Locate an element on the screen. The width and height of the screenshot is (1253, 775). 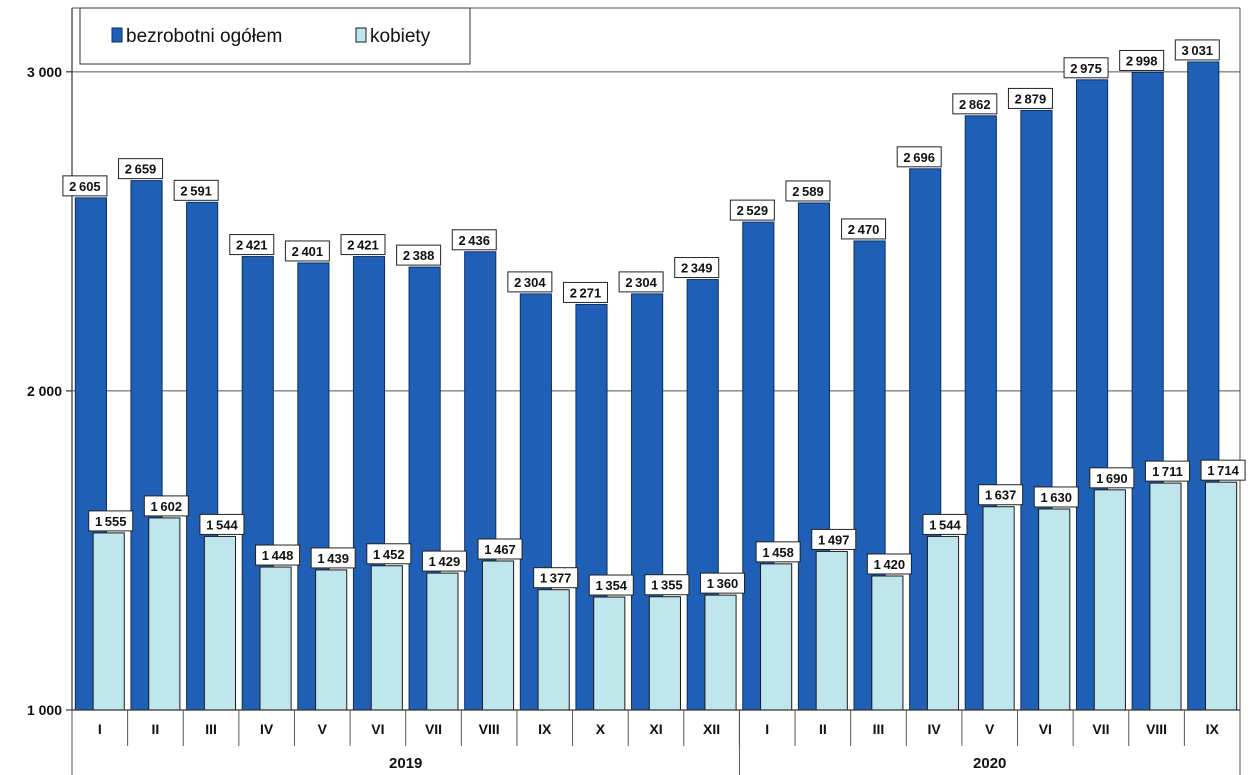
legend: bezrobotni ogółem kobiety is located at coordinates (275, 36).